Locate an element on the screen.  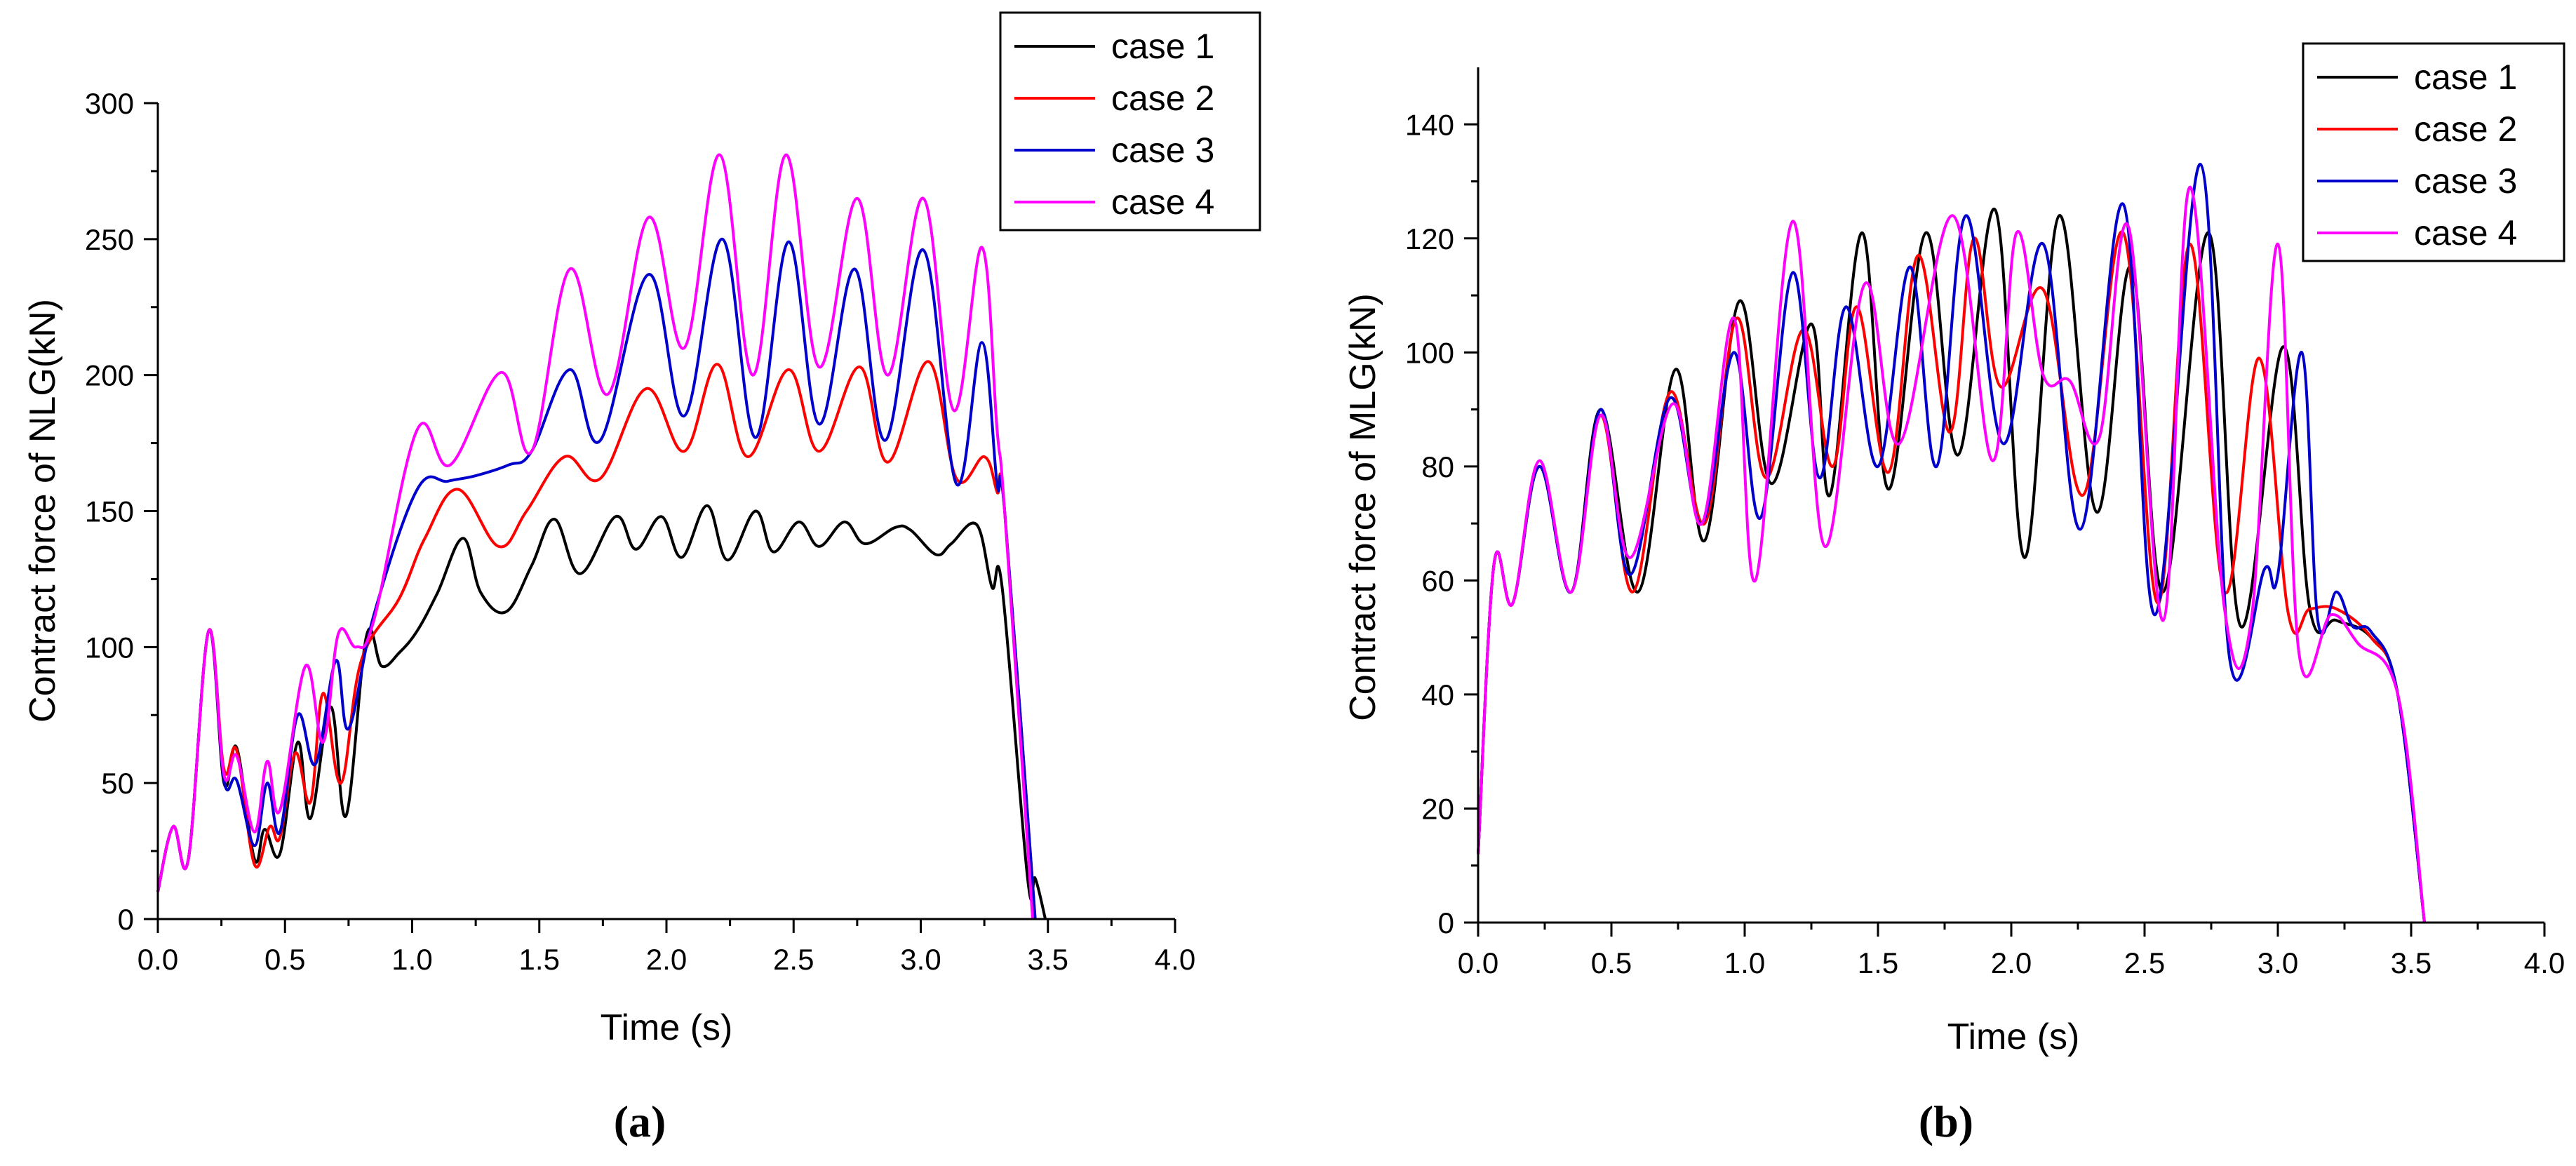
panel-b-x-tick-label: 1.0 is located at coordinates (1744, 963).